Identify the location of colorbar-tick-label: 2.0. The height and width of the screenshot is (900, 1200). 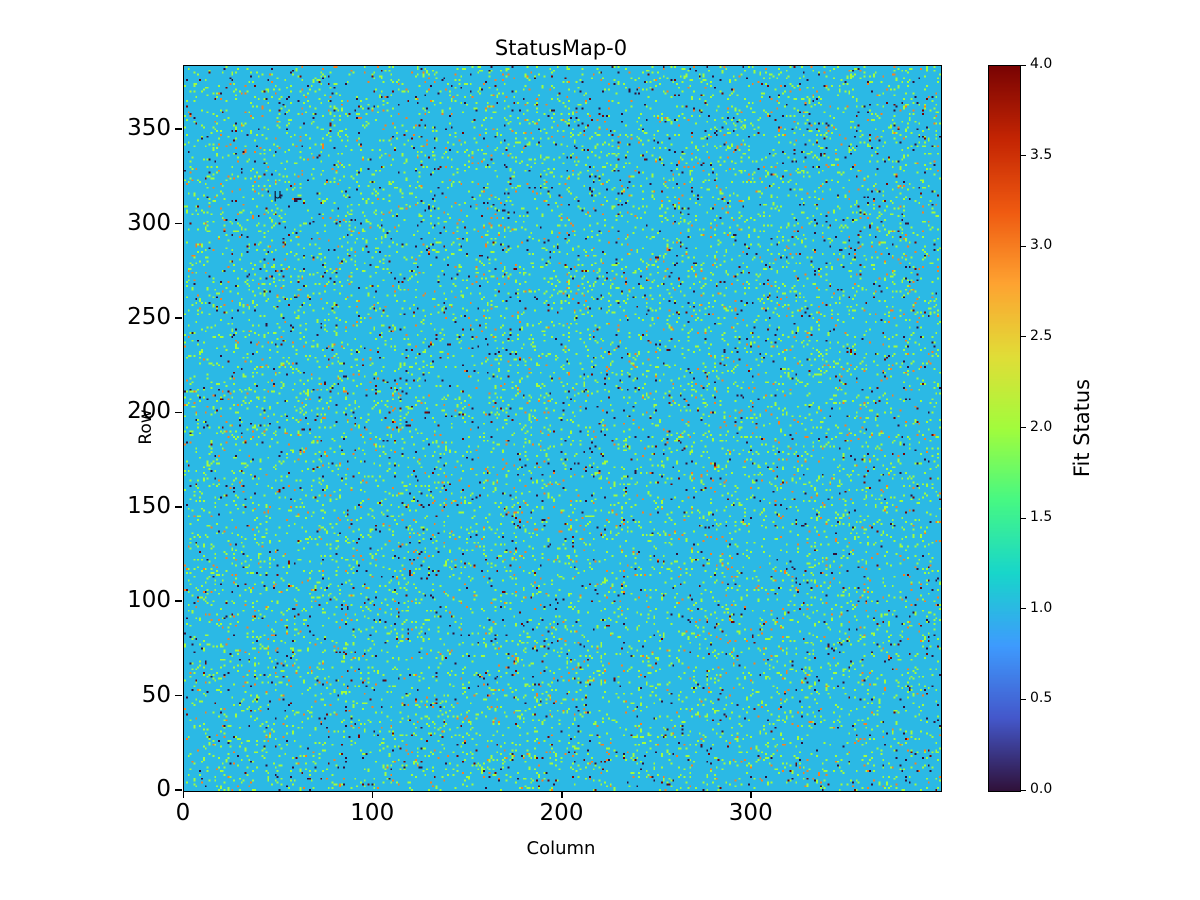
(1041, 426).